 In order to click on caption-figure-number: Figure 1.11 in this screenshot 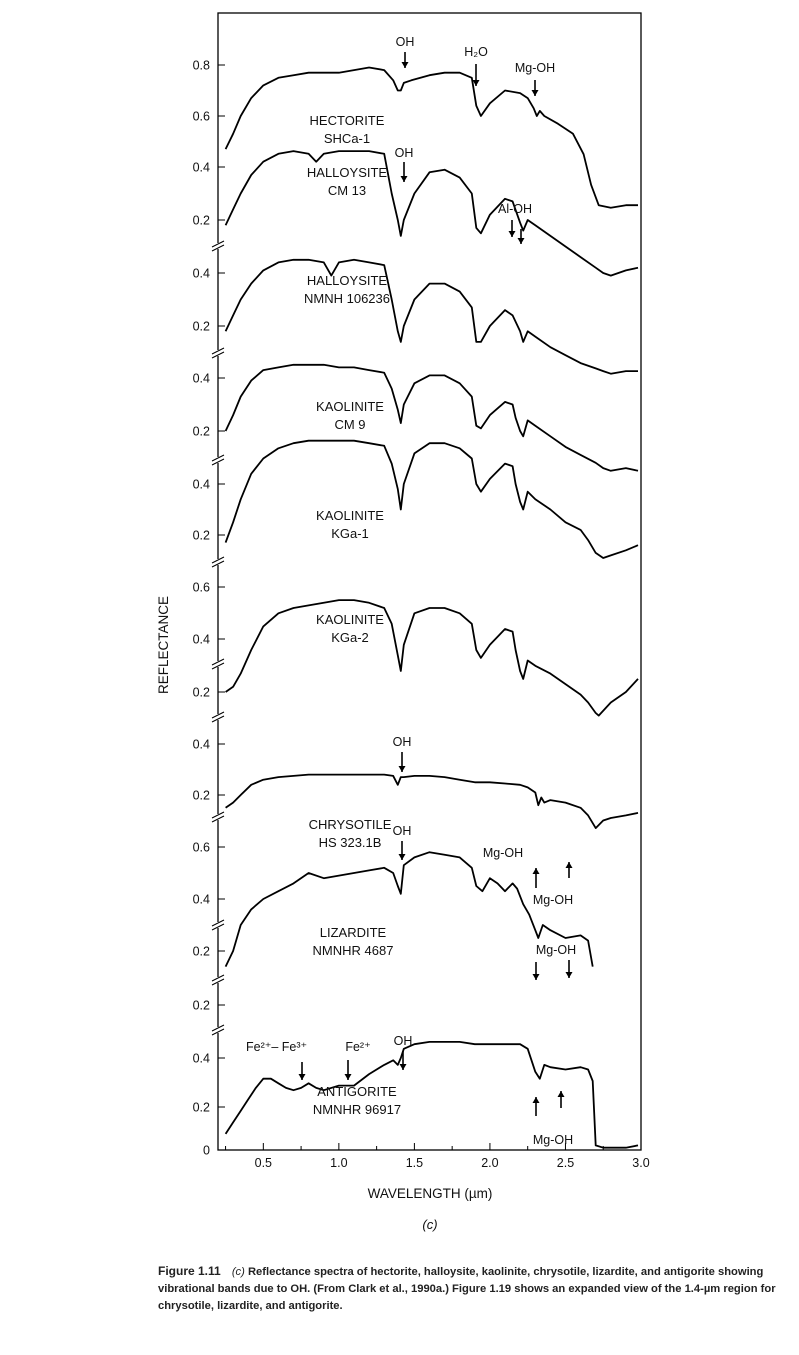, I will do `click(189, 1271)`.